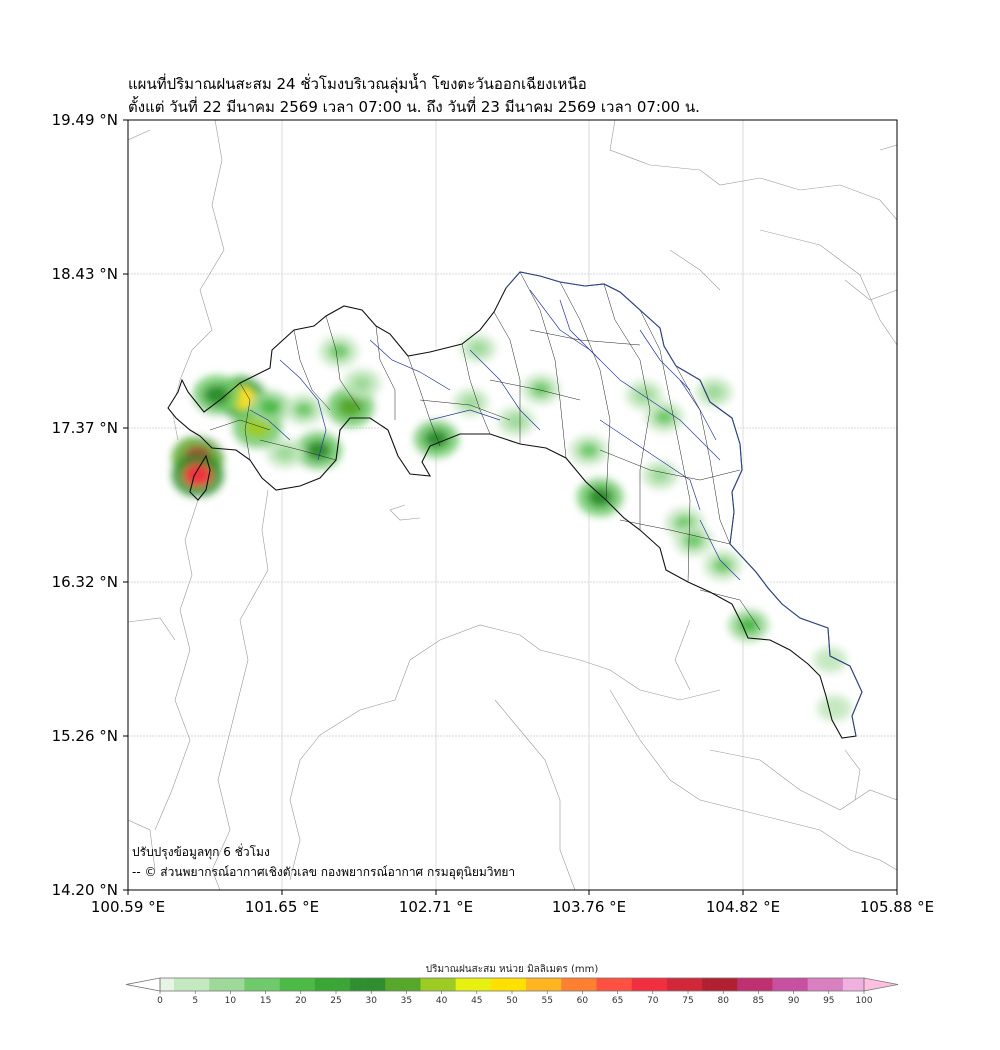  What do you see at coordinates (743, 907) in the screenshot?
I see `lon-tick-label: 104.82 °E` at bounding box center [743, 907].